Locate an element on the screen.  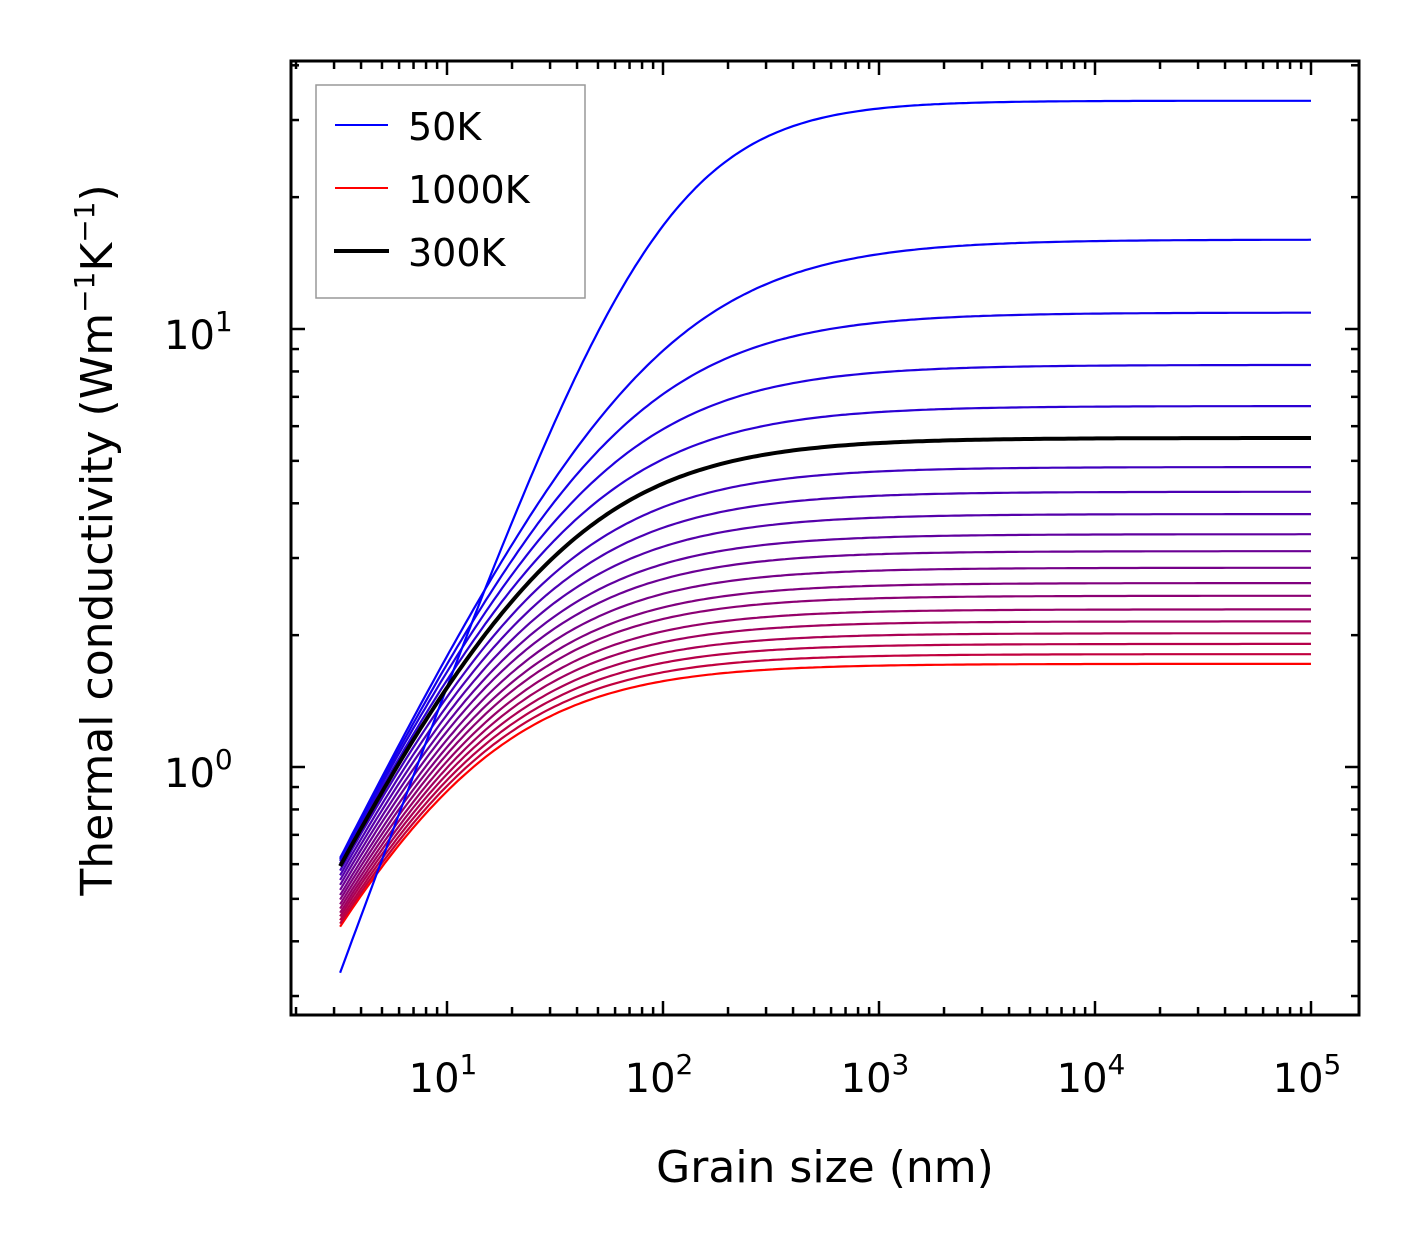
x-tick-label: 10¹ is located at coordinates (443, 1075).